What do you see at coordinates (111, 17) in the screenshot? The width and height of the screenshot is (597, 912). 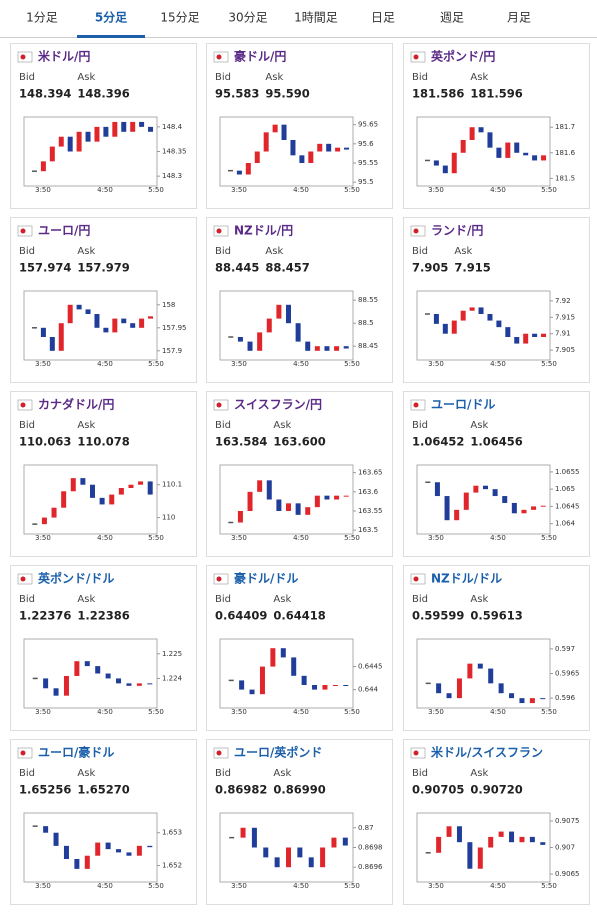 I see `tab: 5分足` at bounding box center [111, 17].